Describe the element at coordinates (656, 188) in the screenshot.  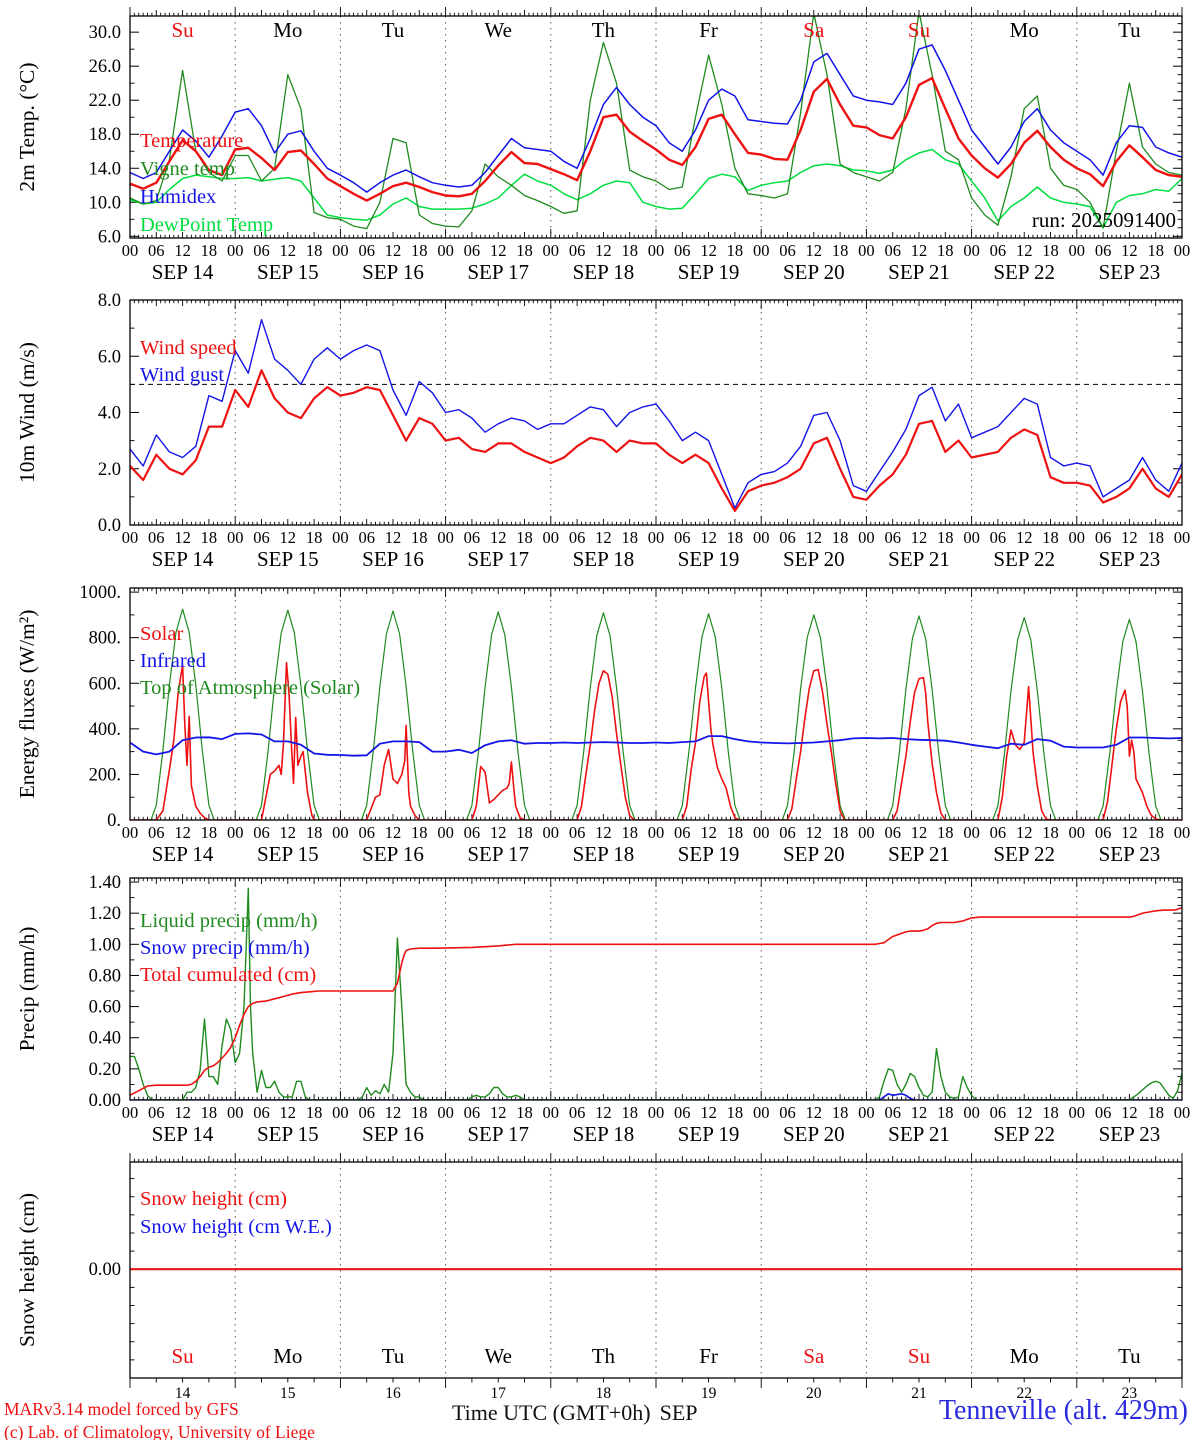
I see `series-dewpoint-temp` at that location.